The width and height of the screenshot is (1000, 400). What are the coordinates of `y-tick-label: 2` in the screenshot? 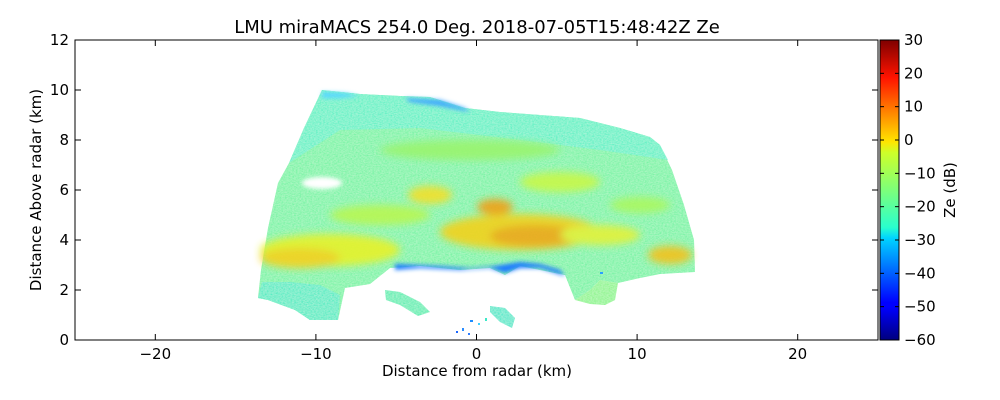 It's located at (64, 290).